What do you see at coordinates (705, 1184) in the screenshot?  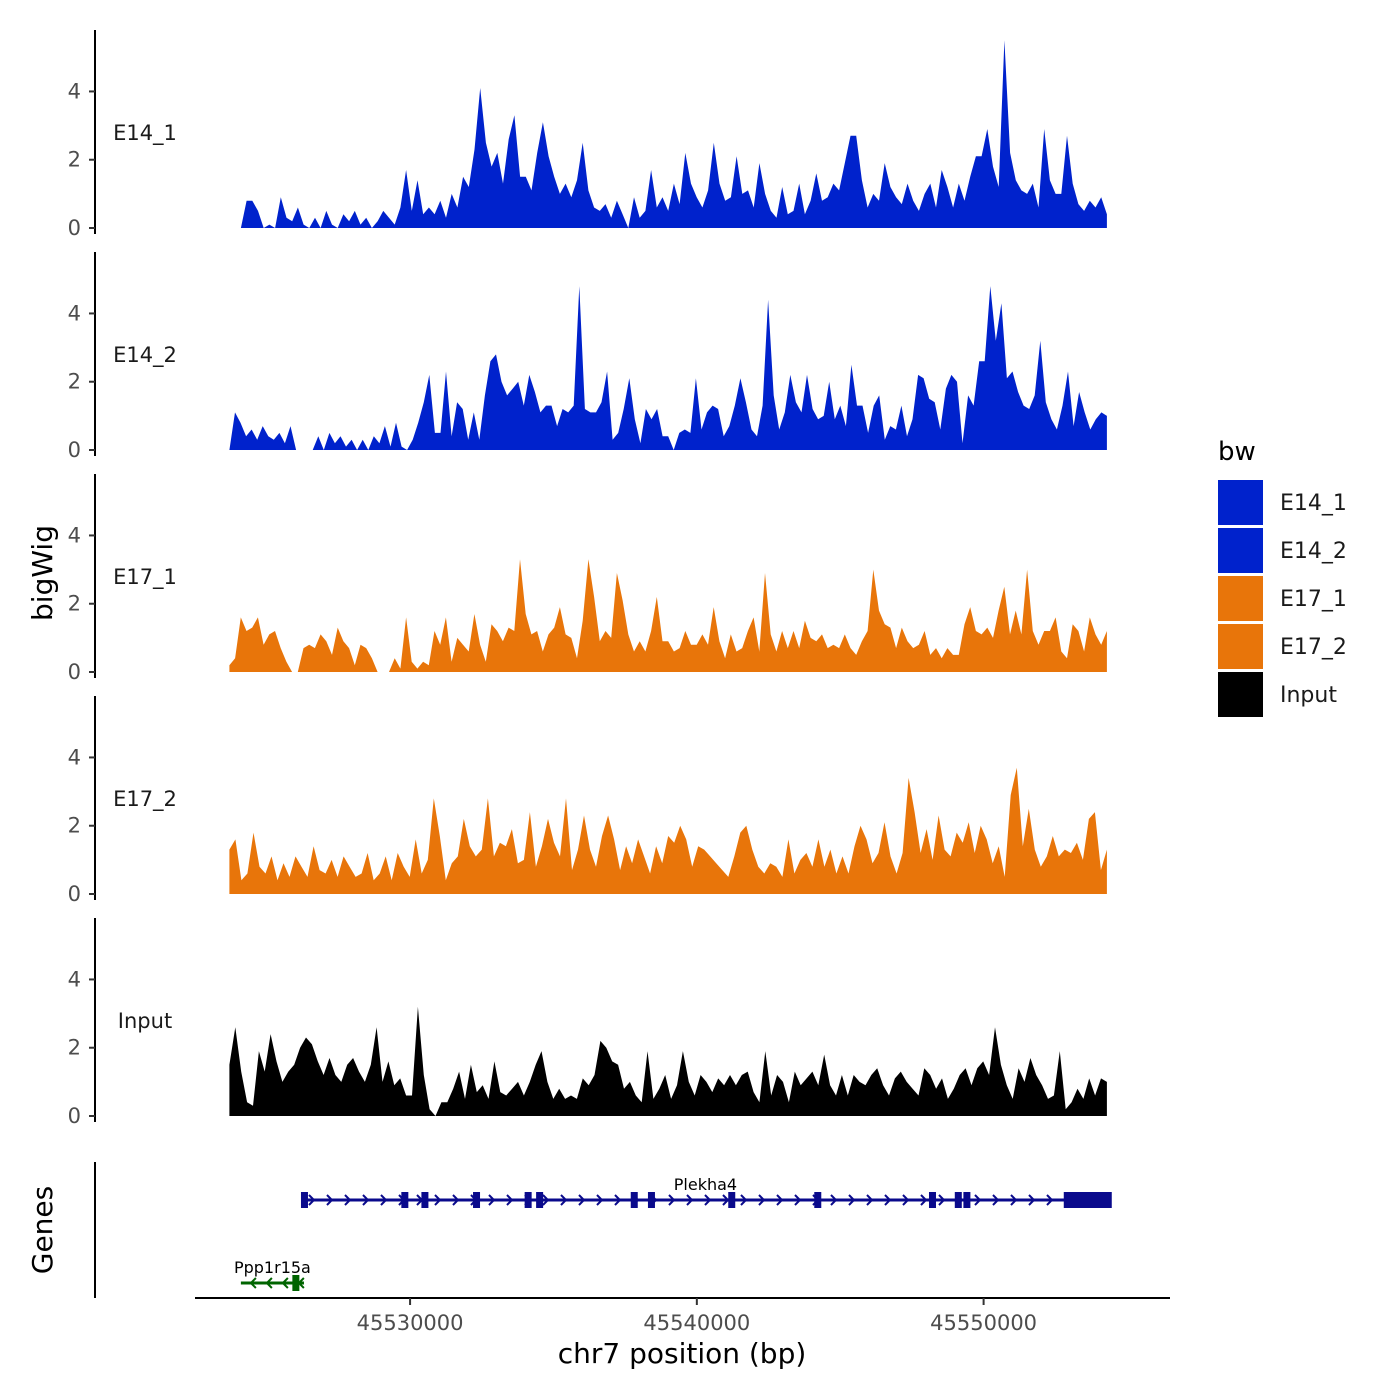 I see `gene-name-label: Plekha4` at bounding box center [705, 1184].